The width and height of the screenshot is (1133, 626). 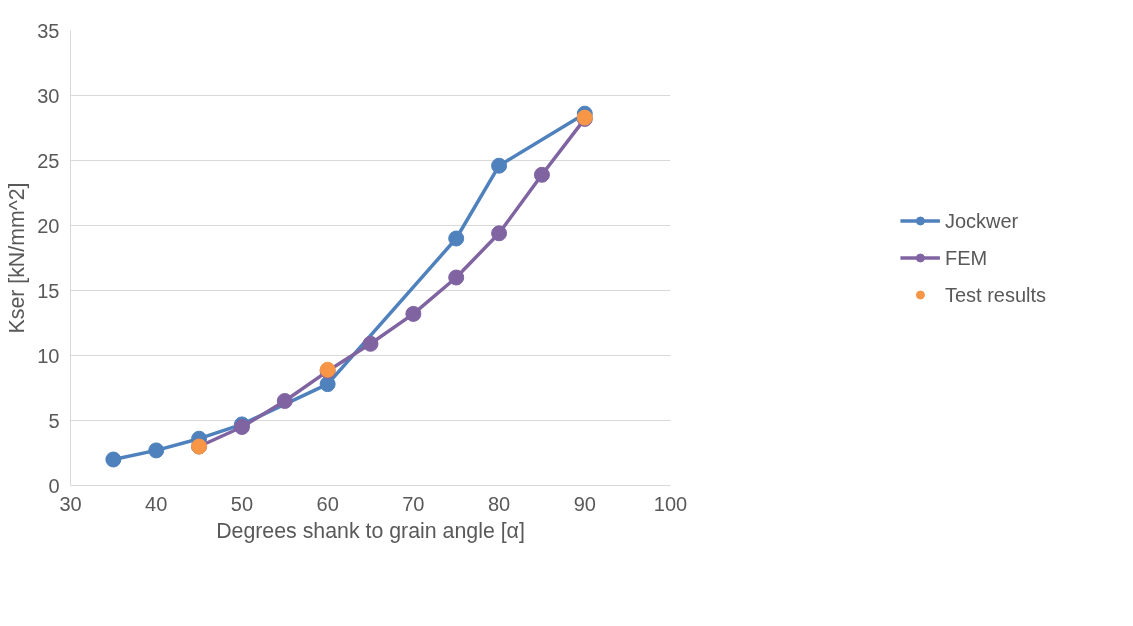 What do you see at coordinates (981, 220) in the screenshot?
I see `legend-label: Jockwer` at bounding box center [981, 220].